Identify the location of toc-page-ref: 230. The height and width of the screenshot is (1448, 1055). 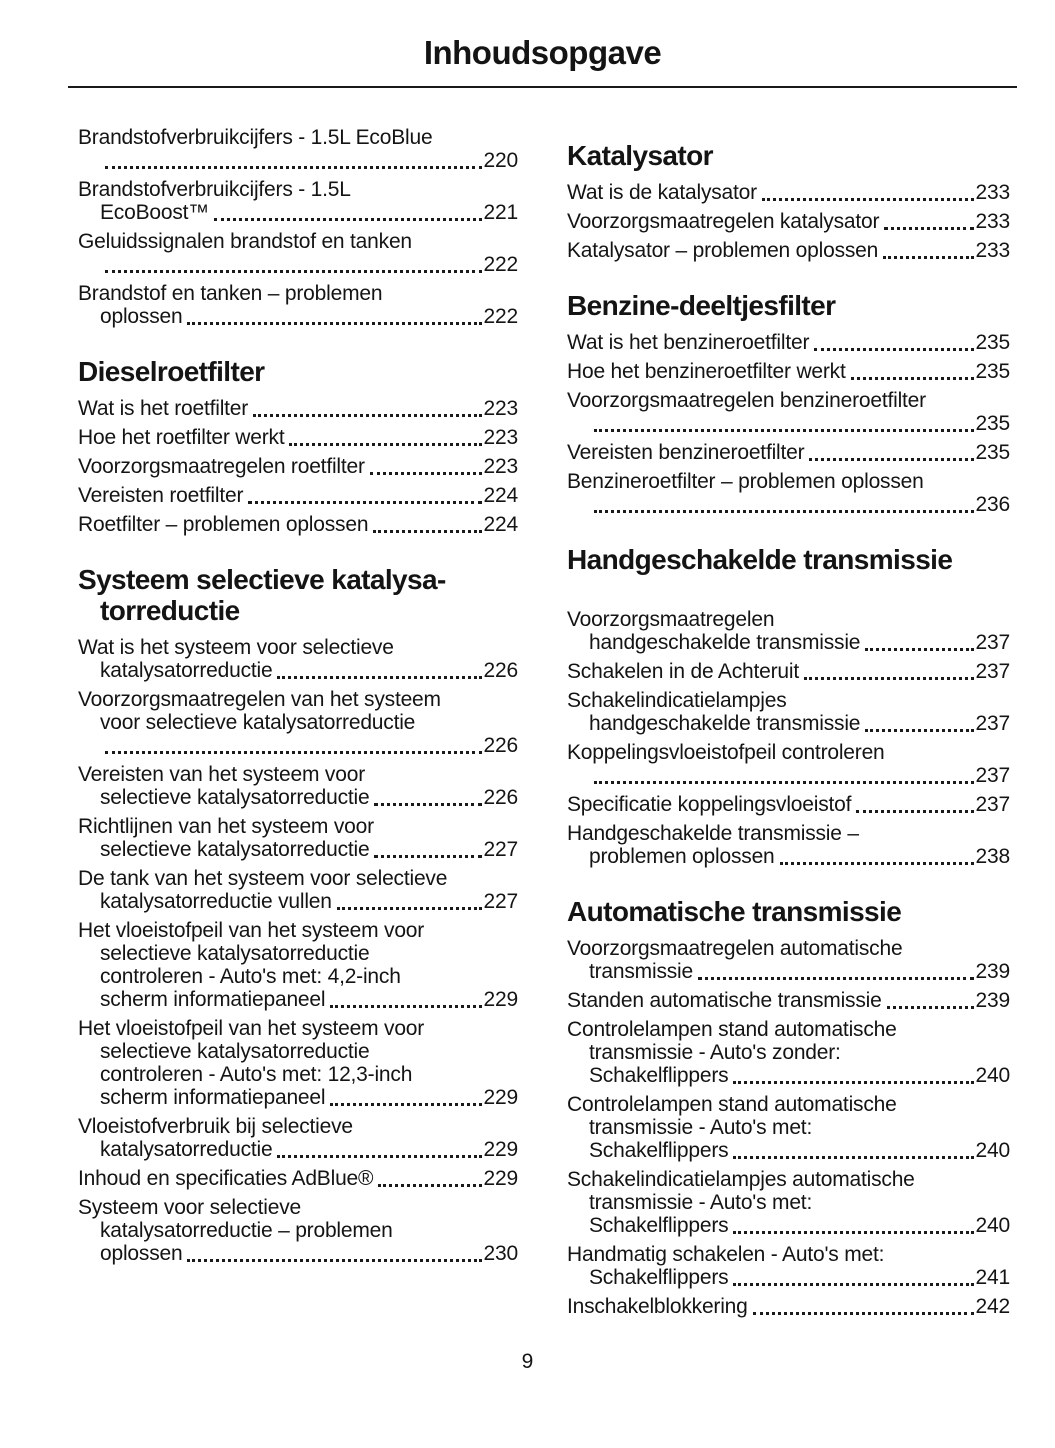
(501, 1253).